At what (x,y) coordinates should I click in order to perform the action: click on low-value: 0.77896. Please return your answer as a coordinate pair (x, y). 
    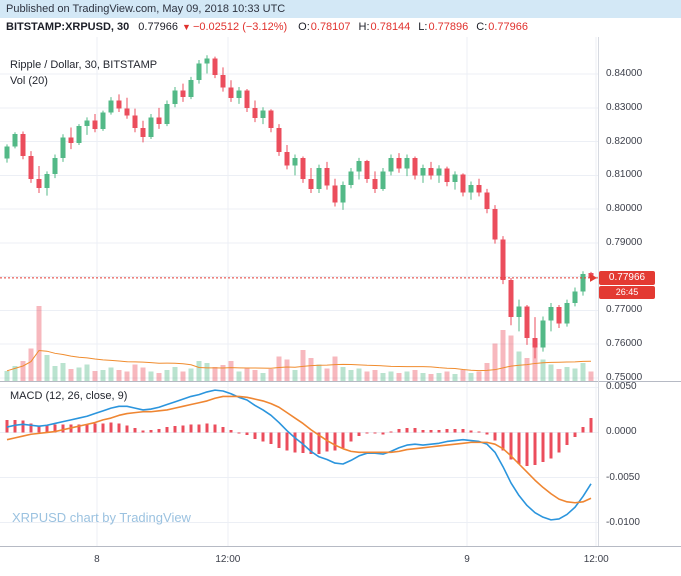
    Looking at the image, I should click on (448, 27).